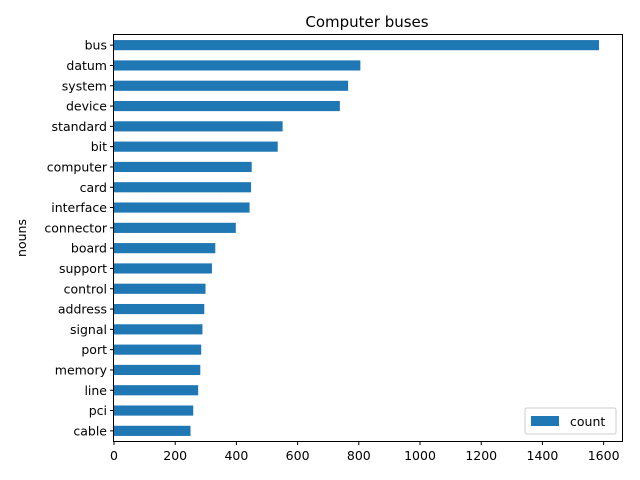 The image size is (640, 480). I want to click on bar-device, so click(227, 106).